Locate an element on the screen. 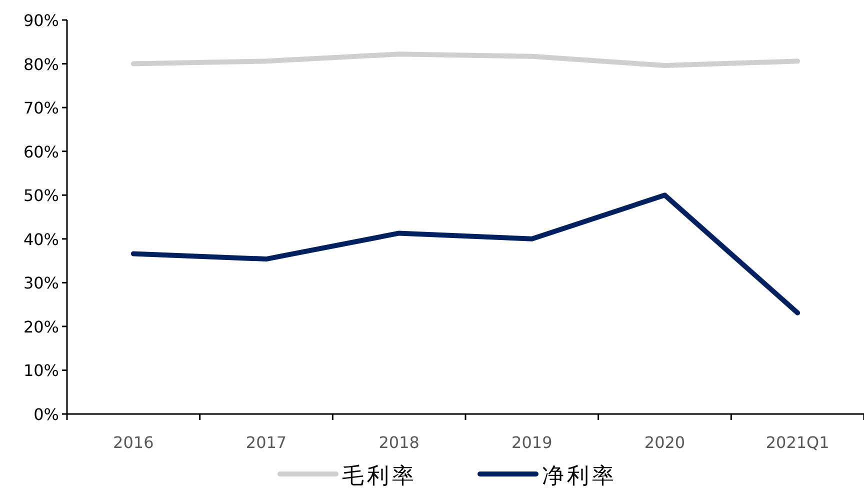 Image resolution: width=864 pixels, height=489 pixels. y-tick-label: 40% is located at coordinates (41, 239).